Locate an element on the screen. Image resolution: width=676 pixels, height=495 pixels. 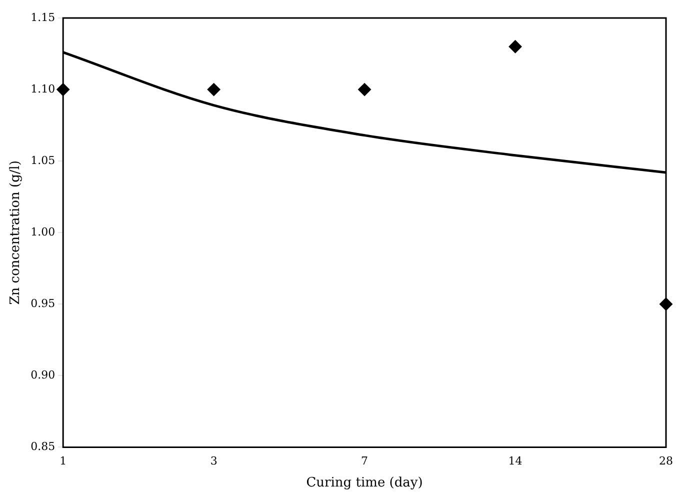
x-axis-title: Curing time (day) is located at coordinates (364, 483).